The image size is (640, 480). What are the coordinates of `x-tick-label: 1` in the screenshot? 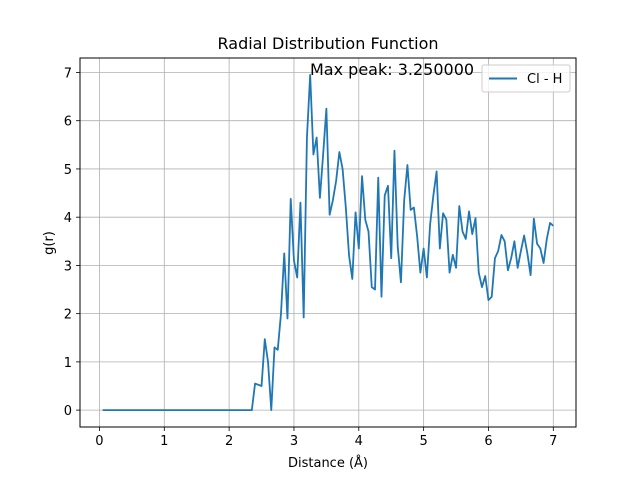 It's located at (164, 441).